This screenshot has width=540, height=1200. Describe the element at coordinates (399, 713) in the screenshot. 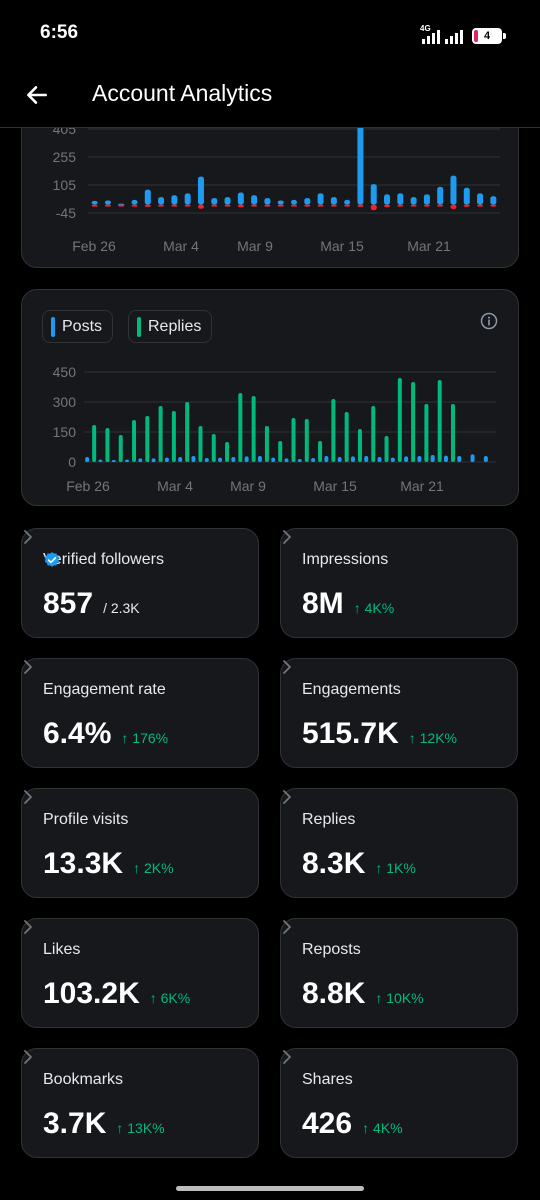

I see `metric-card-engagements: Engagements 515.7K ↑ 12K%` at that location.